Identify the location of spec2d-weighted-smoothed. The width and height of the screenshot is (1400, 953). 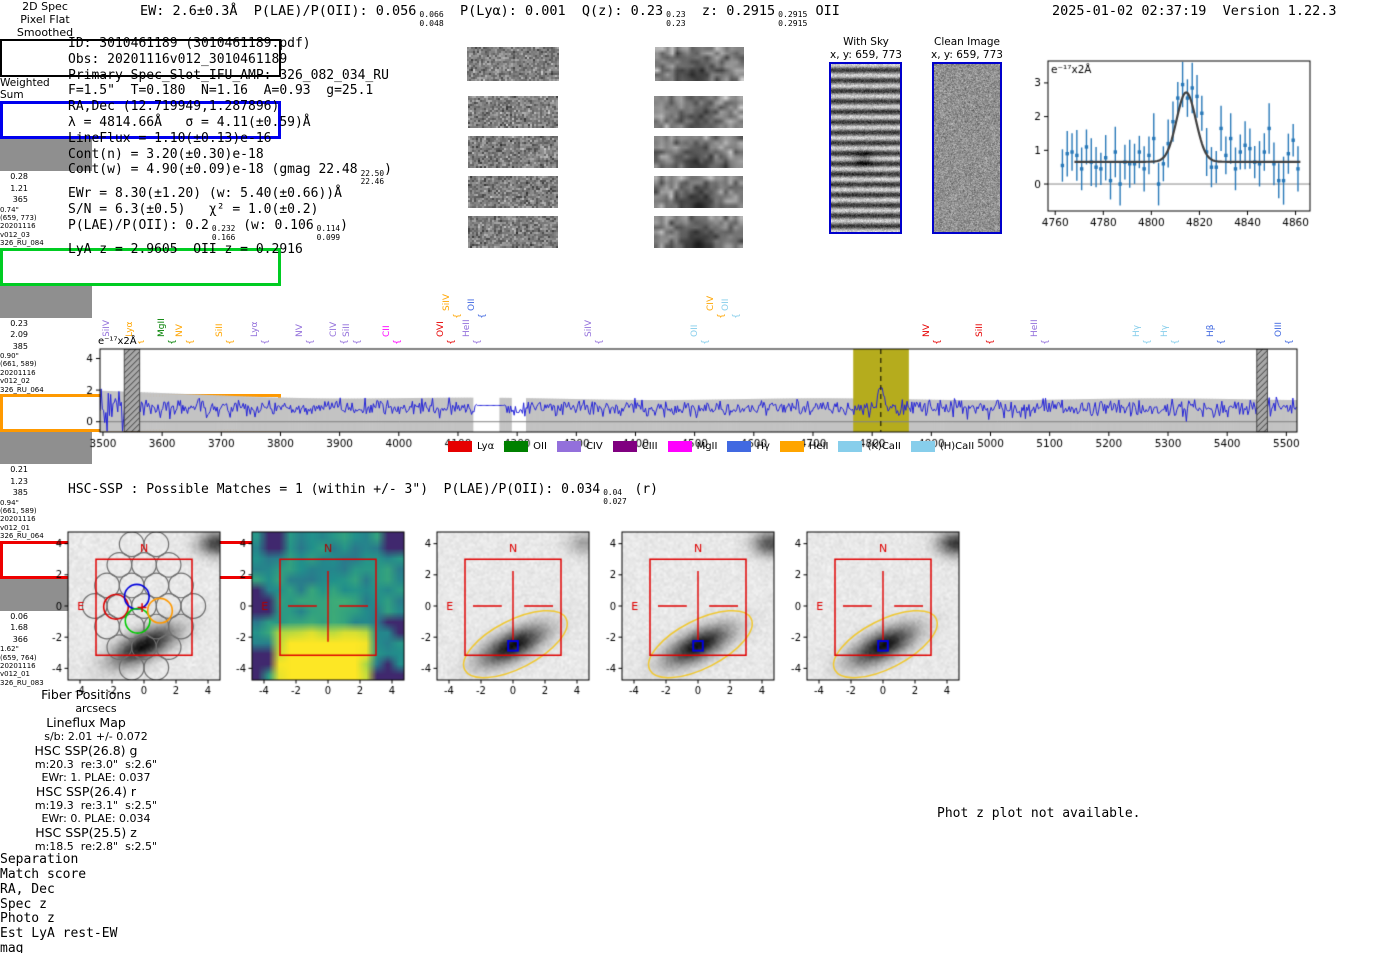
(699, 64).